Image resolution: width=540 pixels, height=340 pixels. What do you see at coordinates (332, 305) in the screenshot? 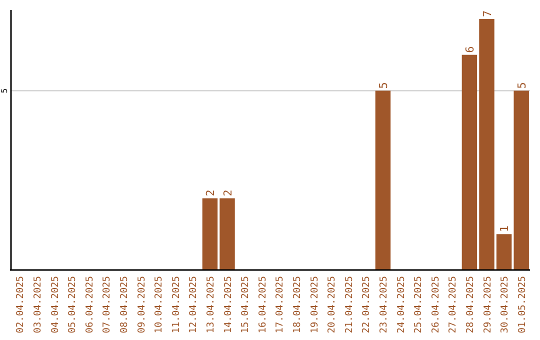
I see `x-tick-label: 20.04.2025` at bounding box center [332, 305].